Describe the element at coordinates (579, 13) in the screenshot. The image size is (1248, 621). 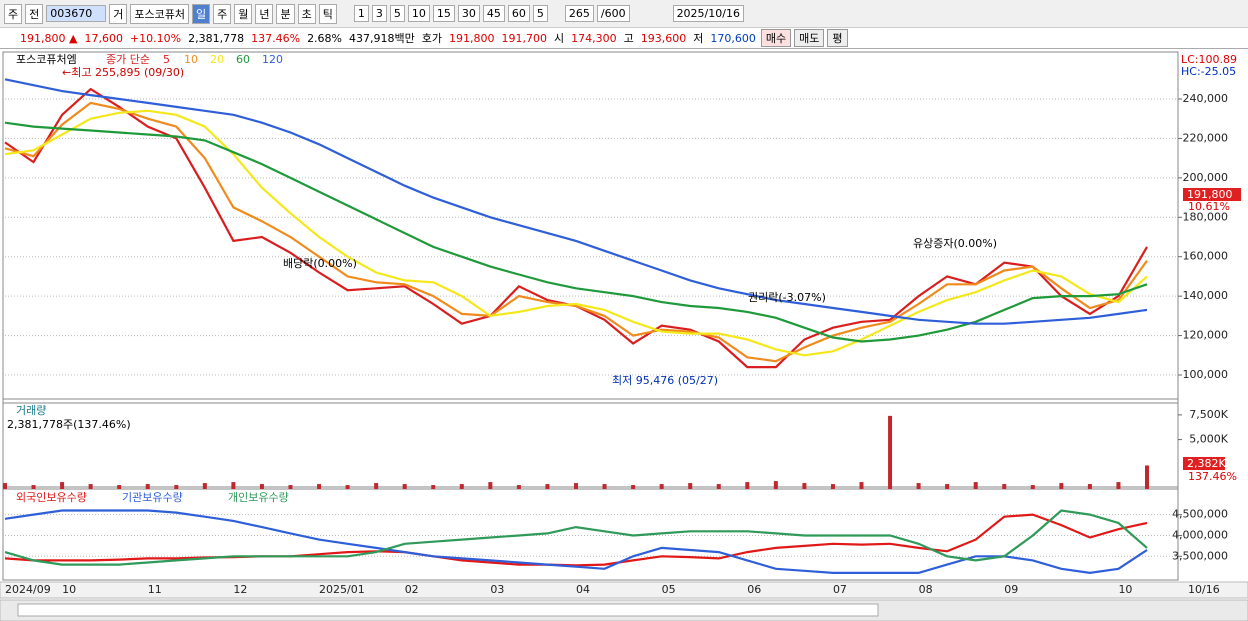
I see `toolbar-item: 265` at that location.